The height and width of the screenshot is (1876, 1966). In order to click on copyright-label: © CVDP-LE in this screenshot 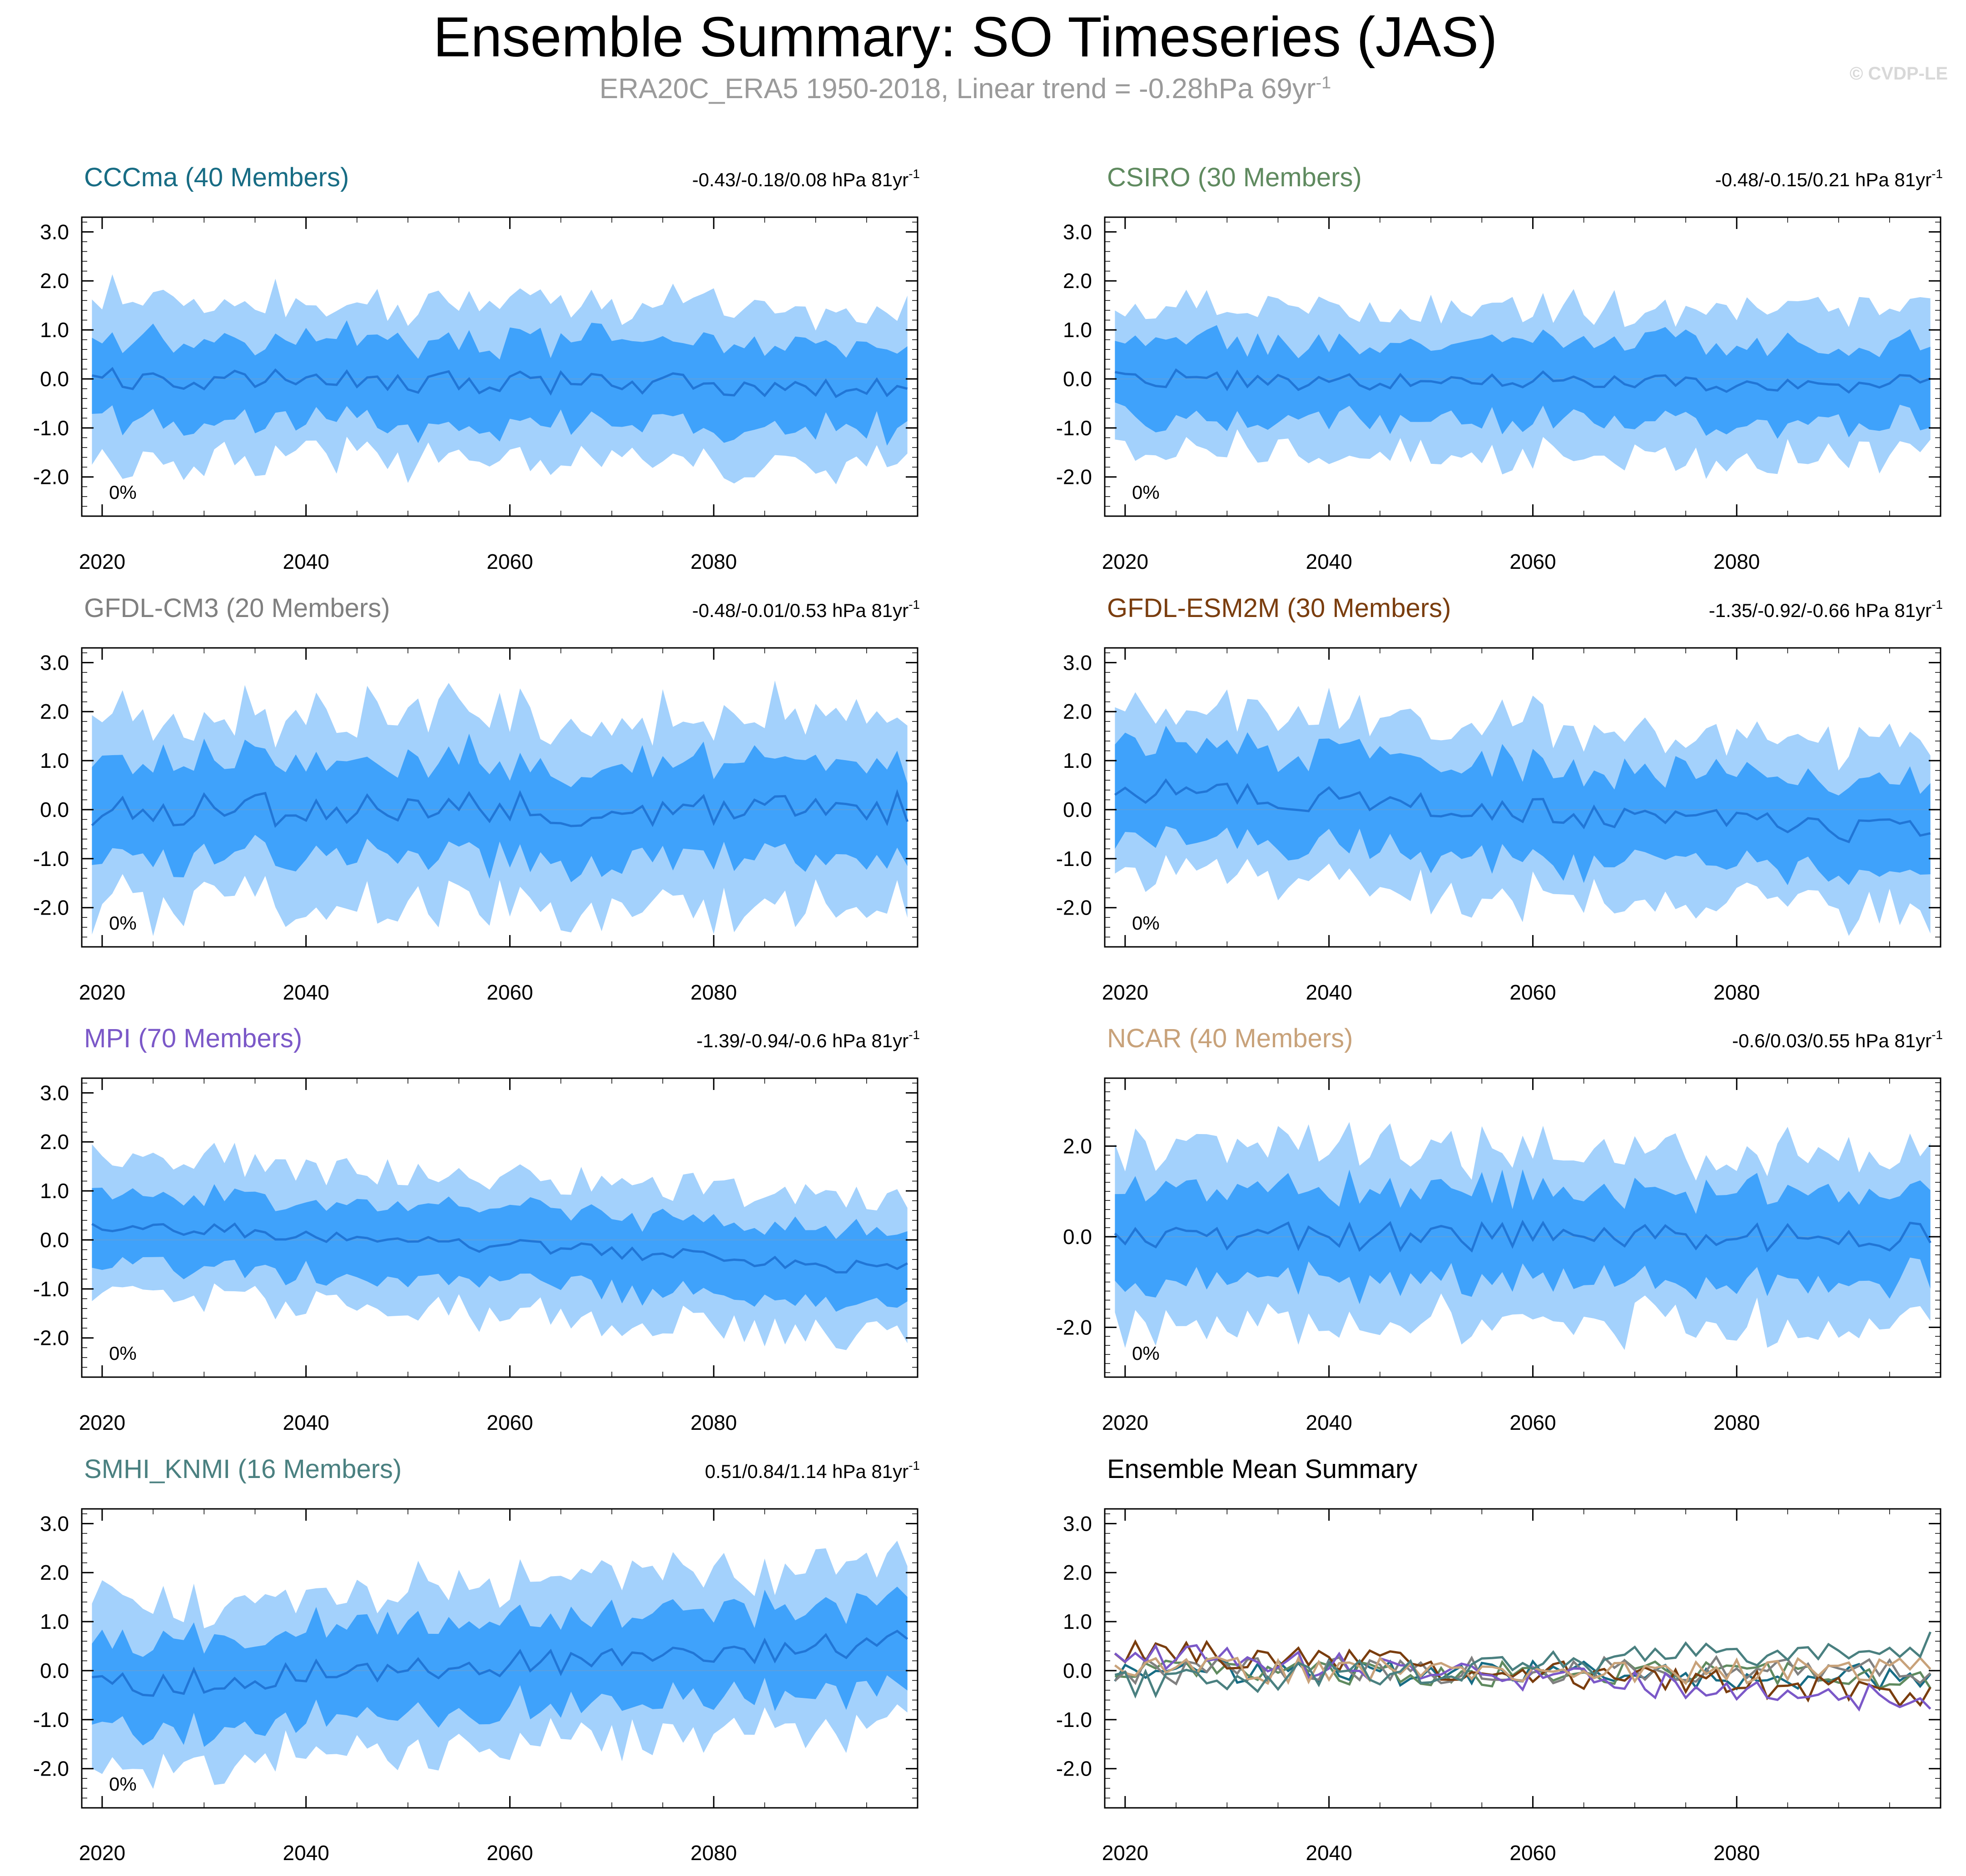, I will do `click(1898, 74)`.